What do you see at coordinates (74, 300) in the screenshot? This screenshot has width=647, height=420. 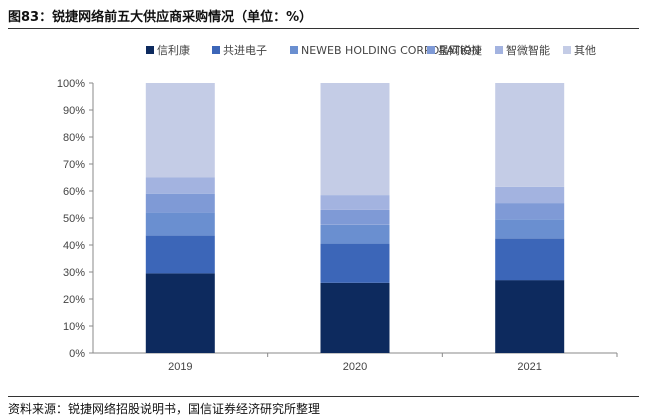 I see `y-tick-label: 20%` at bounding box center [74, 300].